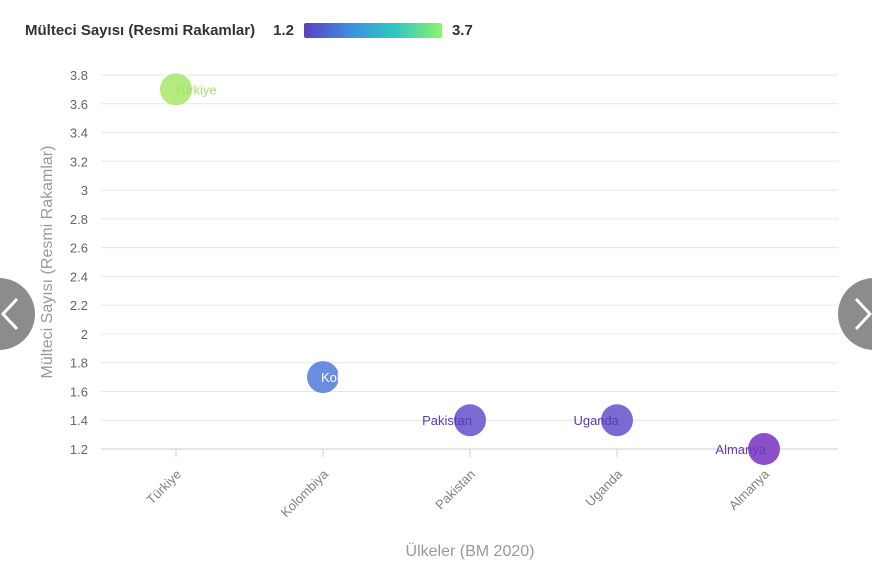 This screenshot has width=872, height=562. Describe the element at coordinates (79, 75) in the screenshot. I see `y-tick-label: 3.8` at that location.